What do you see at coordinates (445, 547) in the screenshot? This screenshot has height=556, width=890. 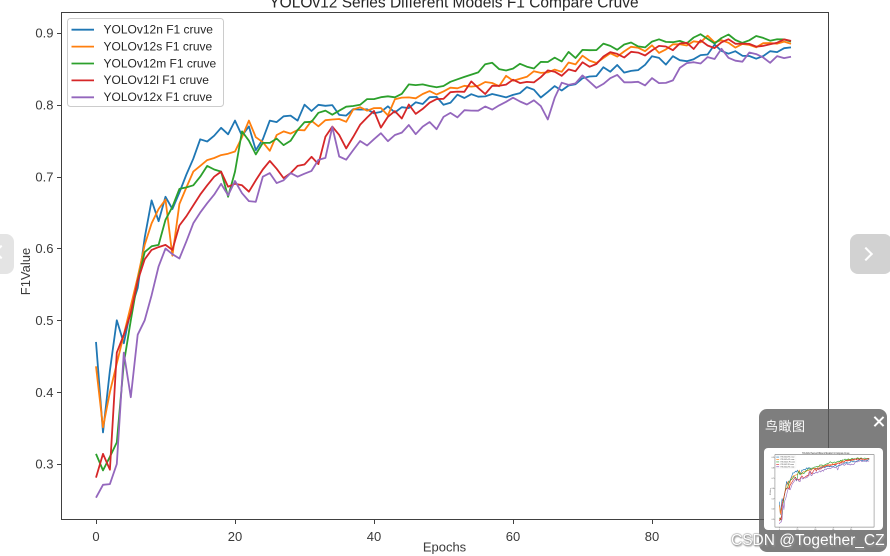 I see `svg-text: Epochs` at bounding box center [445, 547].